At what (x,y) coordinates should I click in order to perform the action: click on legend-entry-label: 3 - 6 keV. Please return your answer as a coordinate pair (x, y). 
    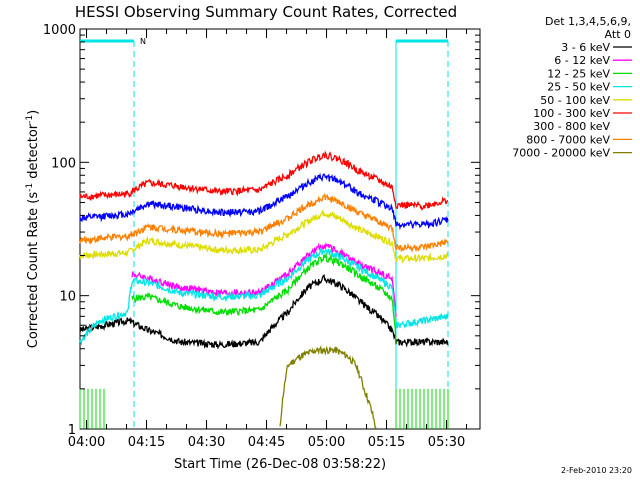
    Looking at the image, I should click on (585, 47).